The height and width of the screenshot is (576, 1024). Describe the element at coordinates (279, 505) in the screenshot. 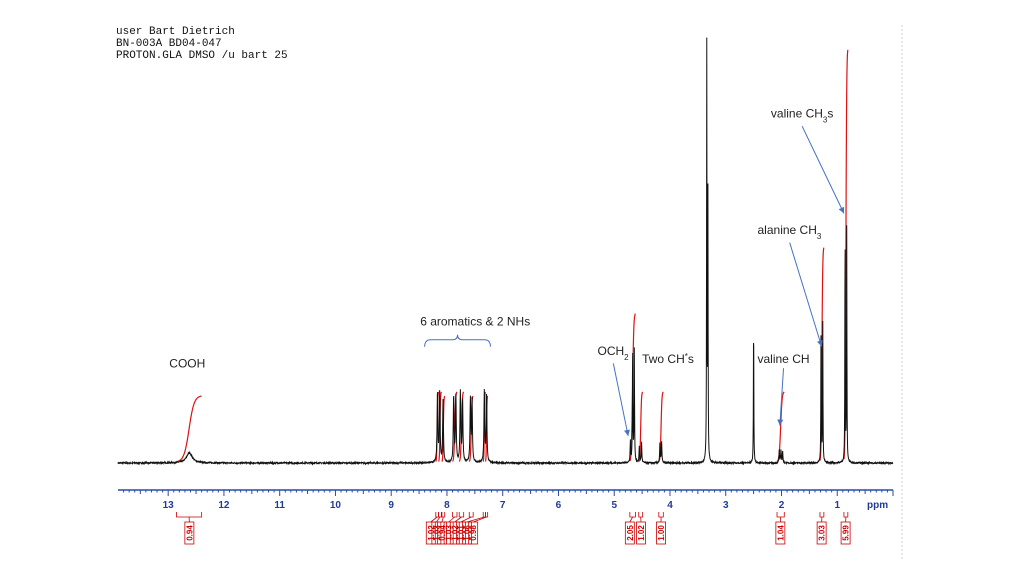

I see `x-tick-label-11: 11` at that location.